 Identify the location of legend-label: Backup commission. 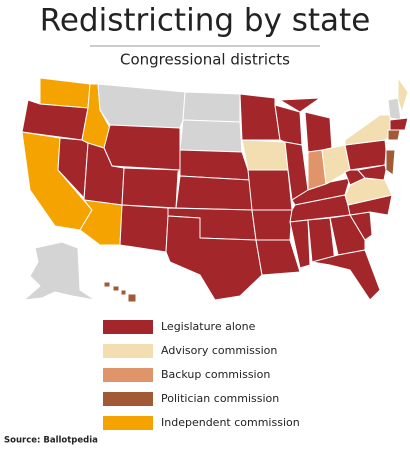
(215, 374).